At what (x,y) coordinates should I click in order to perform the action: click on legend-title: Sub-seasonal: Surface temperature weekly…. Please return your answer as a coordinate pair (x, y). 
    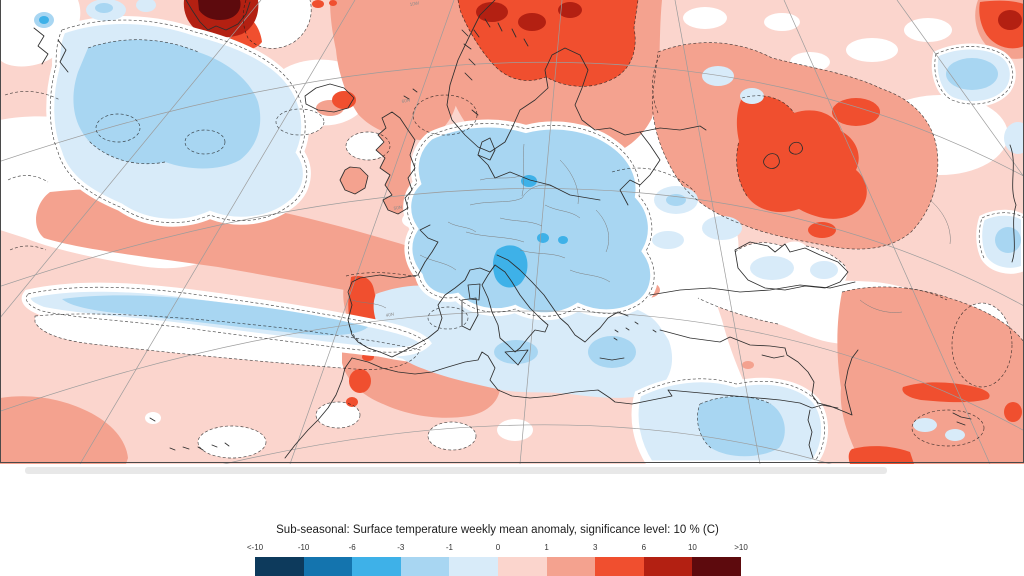
    Looking at the image, I should click on (497, 530).